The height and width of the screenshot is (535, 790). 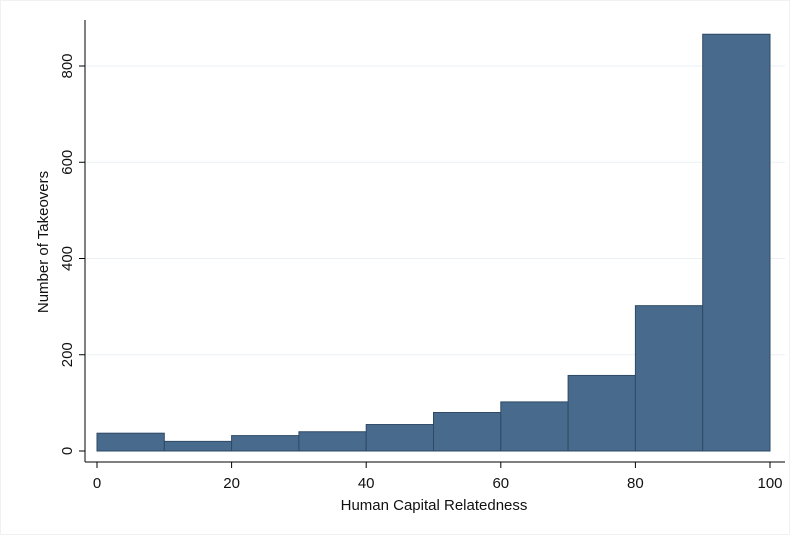 I want to click on y-tick-label-0: 0, so click(x=67, y=451).